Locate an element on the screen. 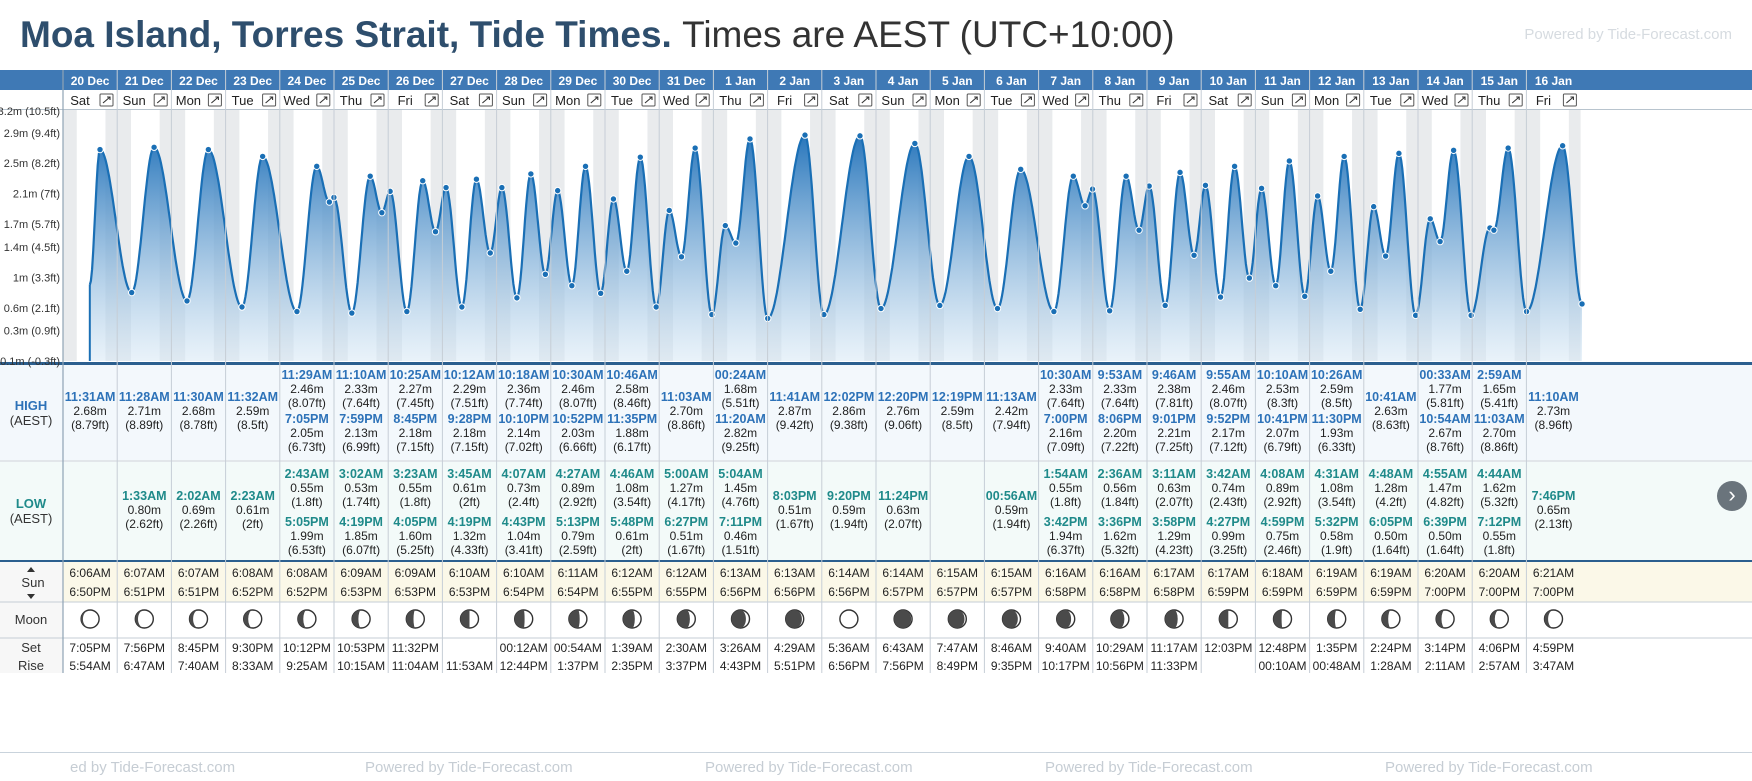 This screenshot has height=781, width=1752. y-tick-label: 1.4m (4.5ft) is located at coordinates (32, 248).